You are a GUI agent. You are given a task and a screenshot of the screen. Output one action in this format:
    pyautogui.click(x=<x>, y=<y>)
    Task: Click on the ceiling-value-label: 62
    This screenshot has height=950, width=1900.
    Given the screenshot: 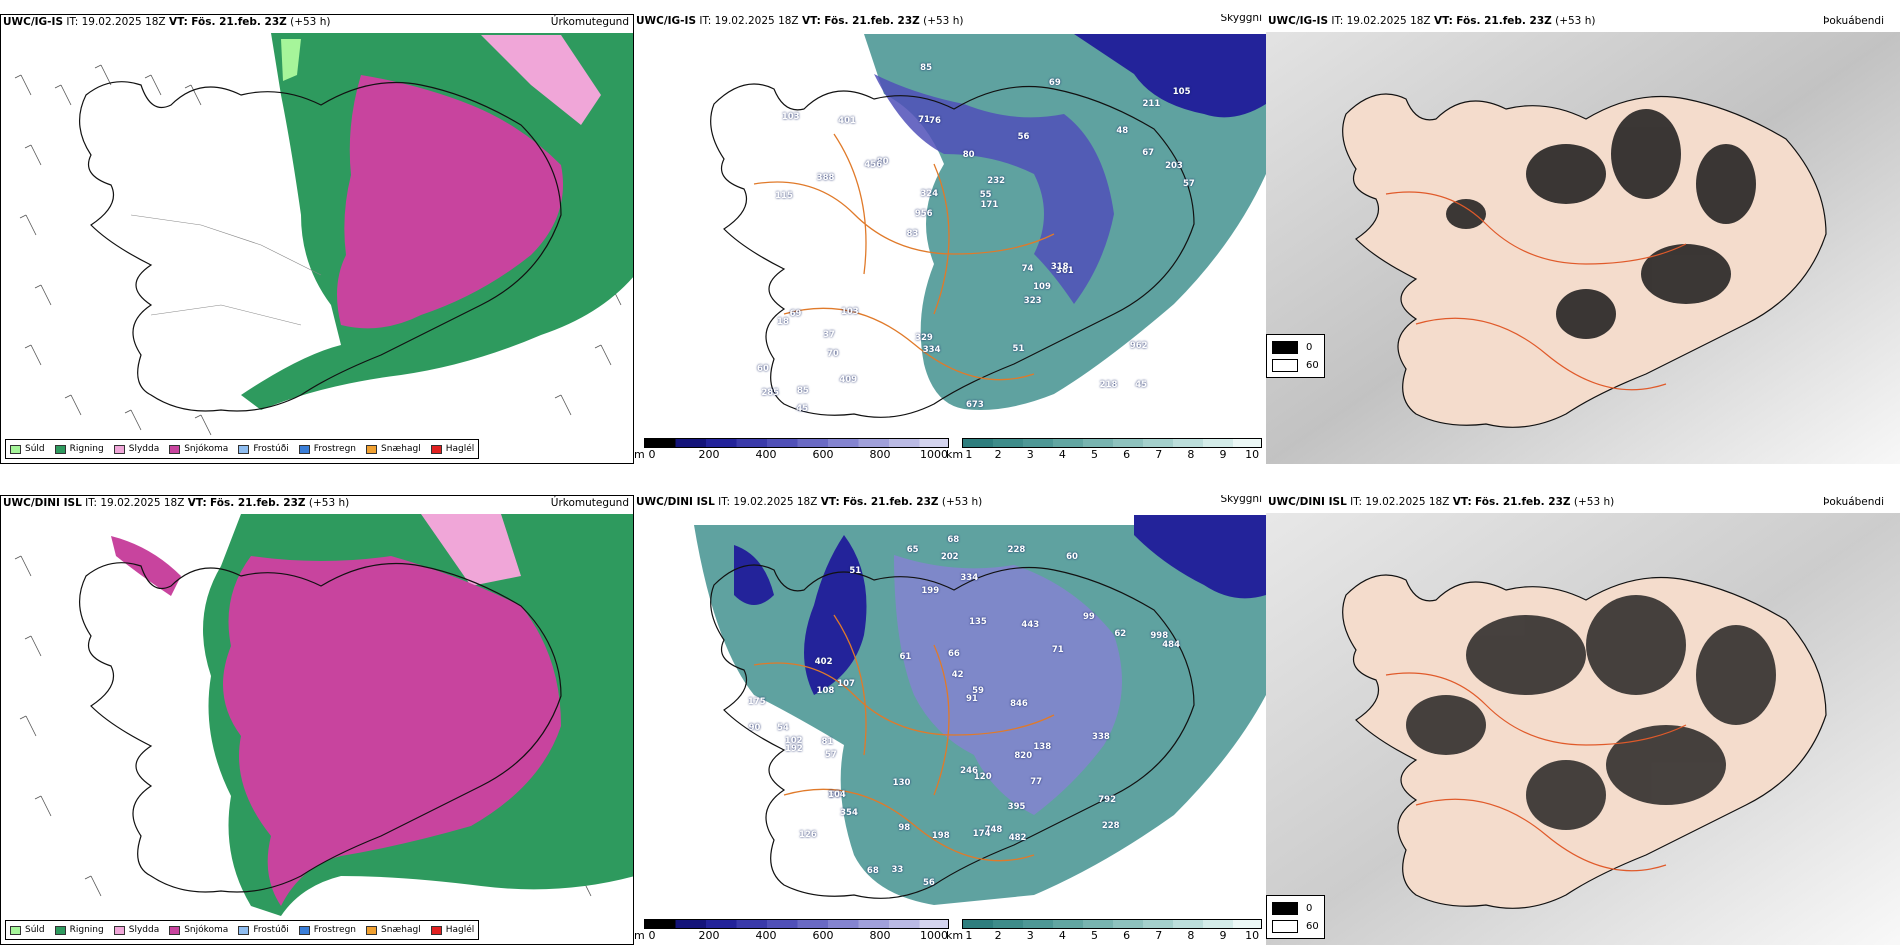 What is the action you would take?
    pyautogui.click(x=1120, y=633)
    